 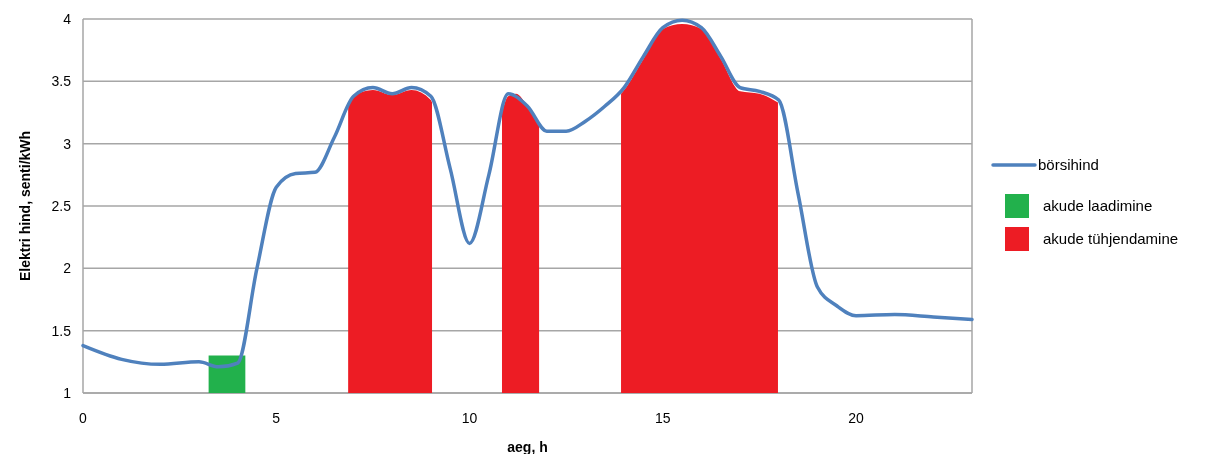 I want to click on y-tick-label: 2.5, so click(x=61, y=205).